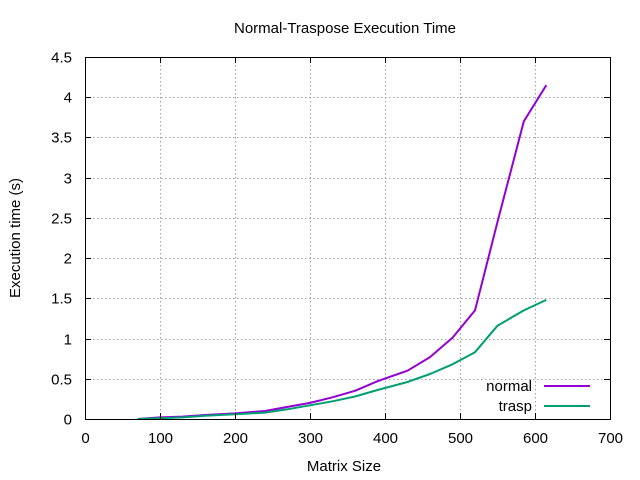  What do you see at coordinates (15, 238) in the screenshot?
I see `y-axis-title: Execution time (s)` at bounding box center [15, 238].